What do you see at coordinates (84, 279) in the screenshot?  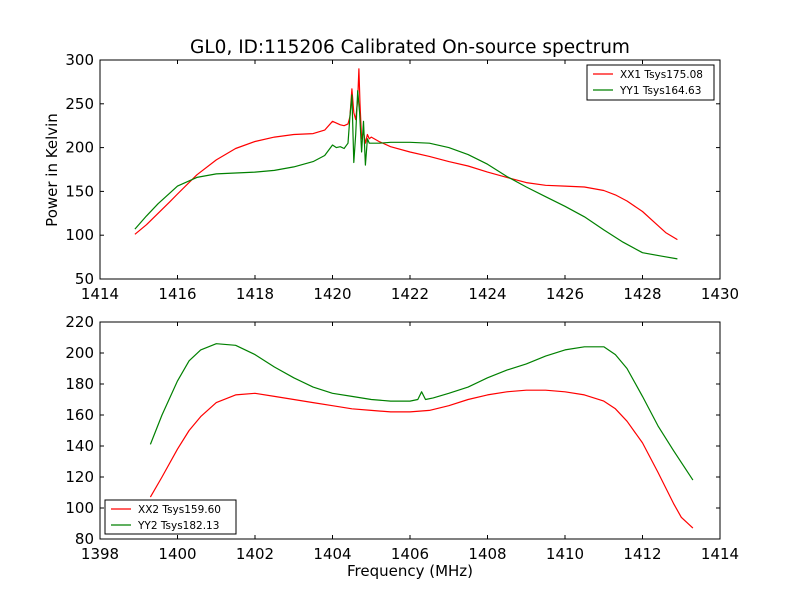 I see `y-tick-label: 50` at bounding box center [84, 279].